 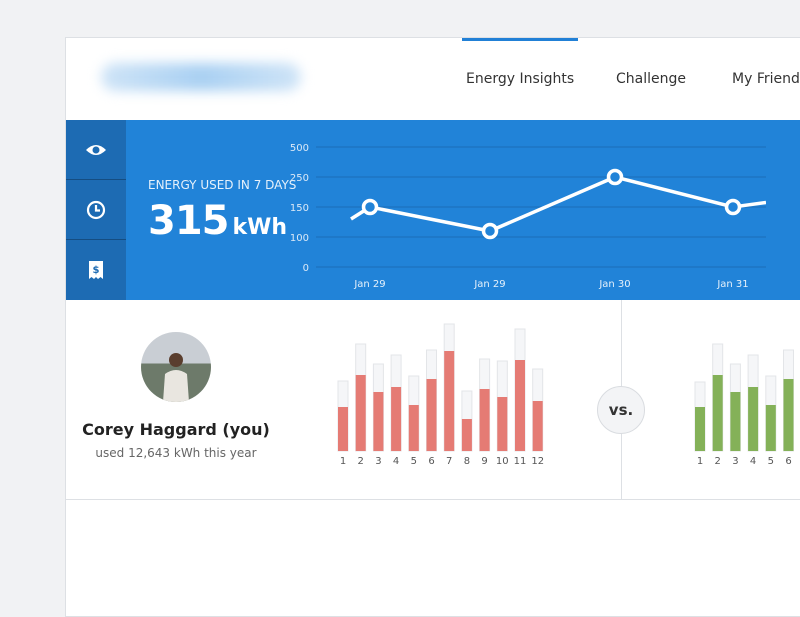 I want to click on month-label: 8, so click(x=467, y=461).